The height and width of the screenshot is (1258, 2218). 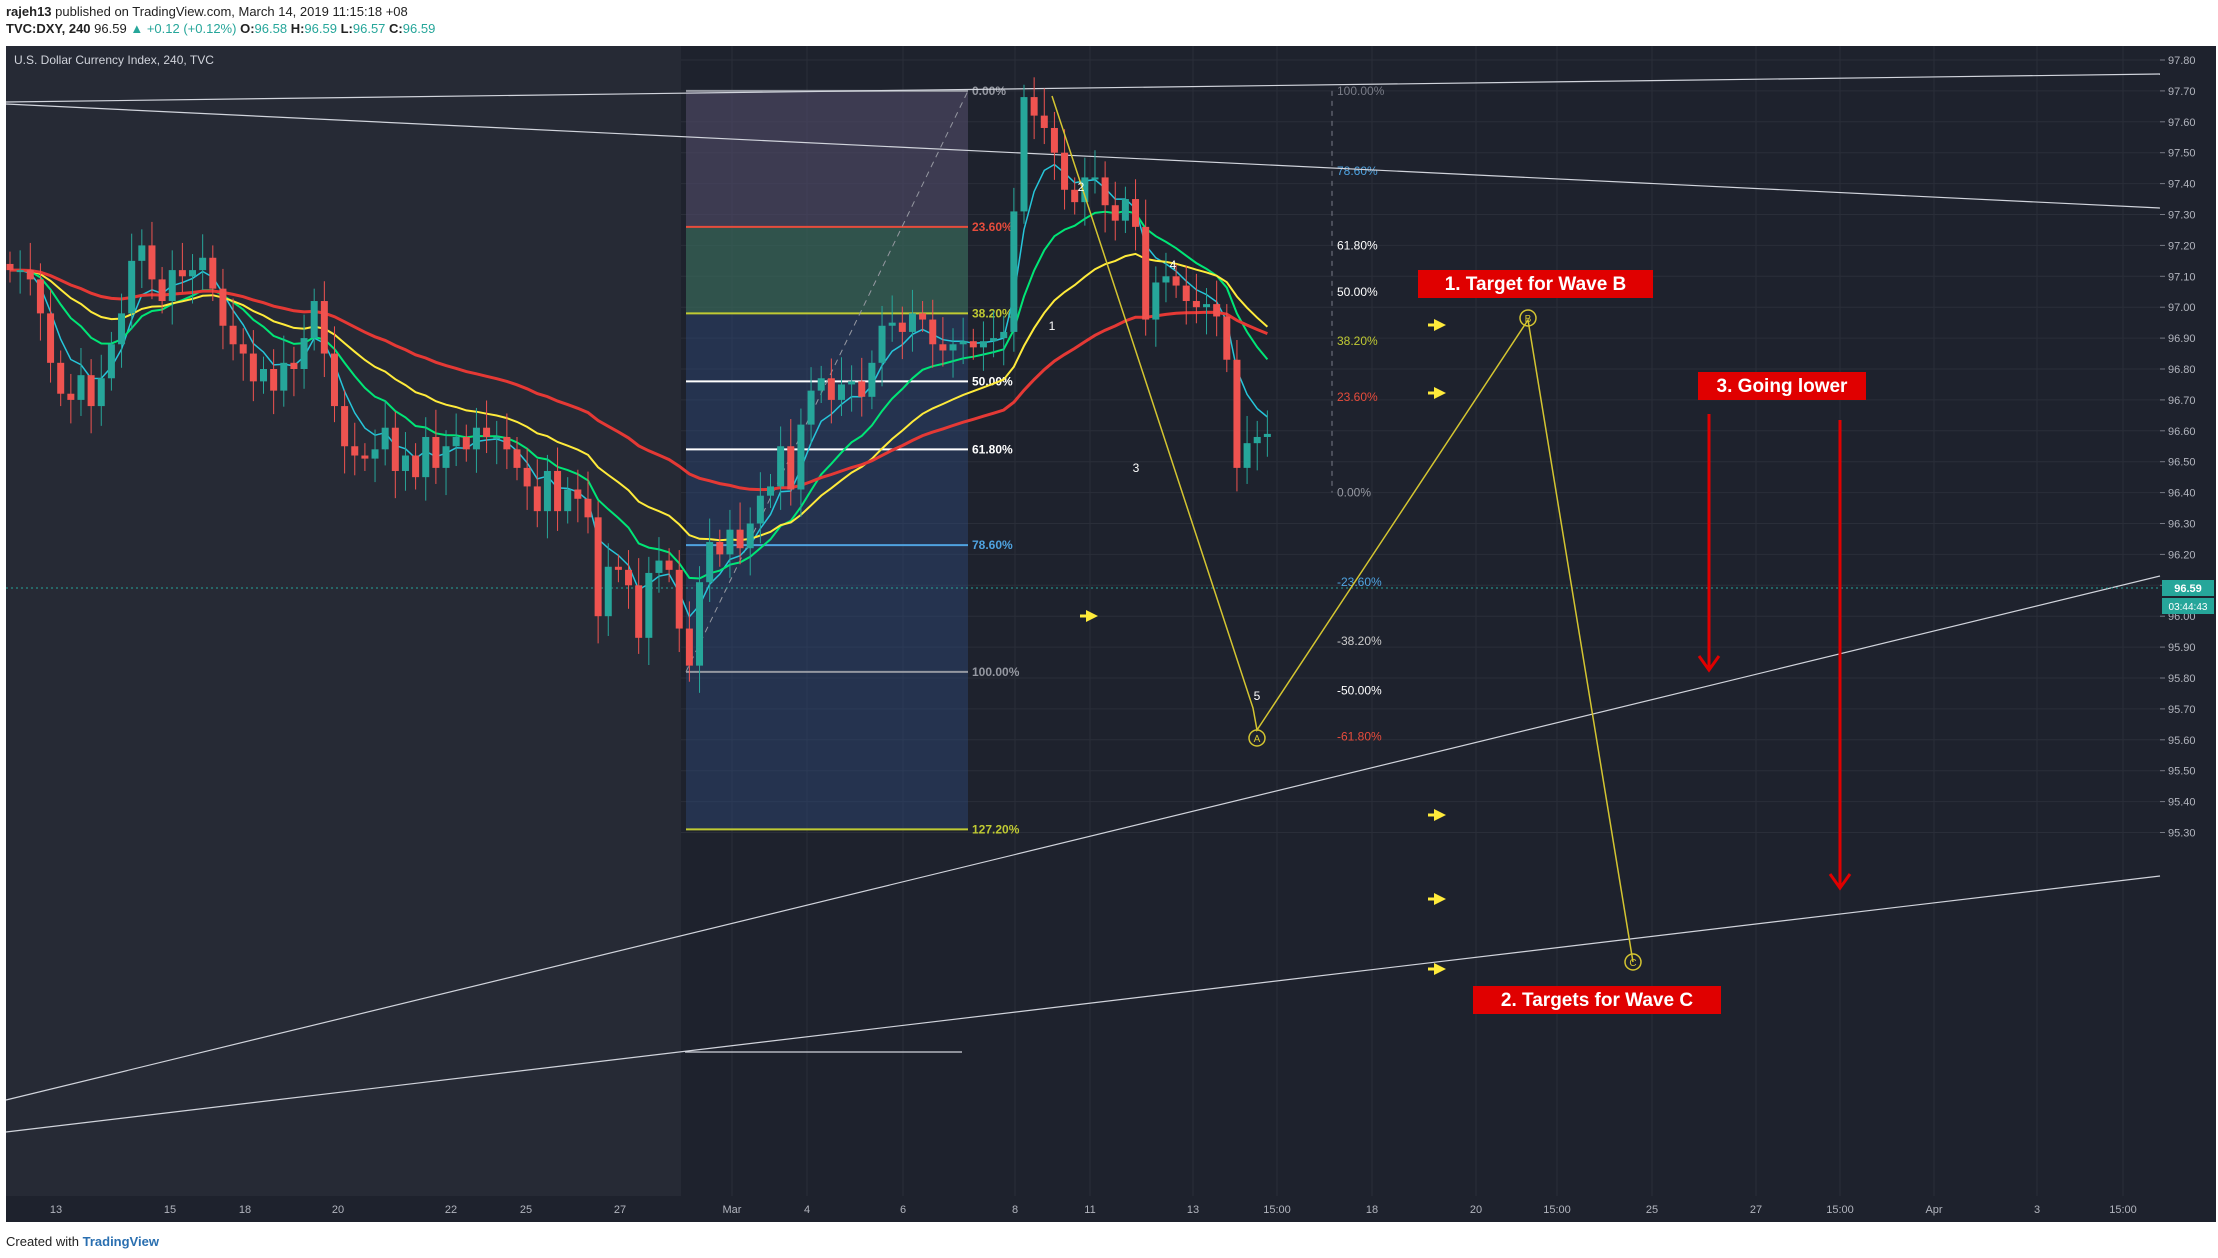 What do you see at coordinates (1633, 962) in the screenshot?
I see `wave-circle-marker` at bounding box center [1633, 962].